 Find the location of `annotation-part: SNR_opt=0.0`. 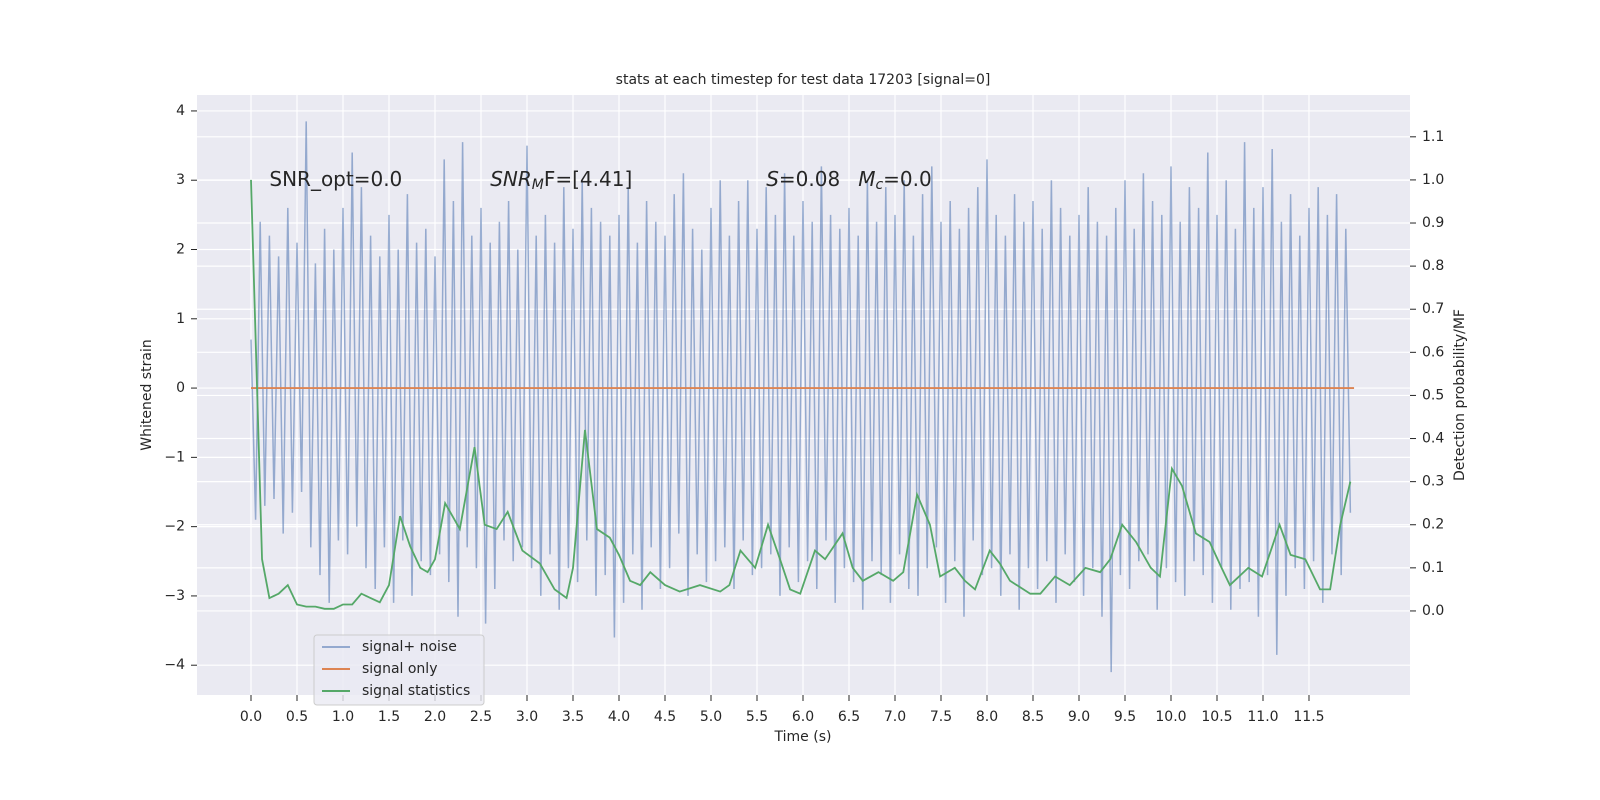

annotation-part: SNR_opt=0.0 is located at coordinates (335, 179).